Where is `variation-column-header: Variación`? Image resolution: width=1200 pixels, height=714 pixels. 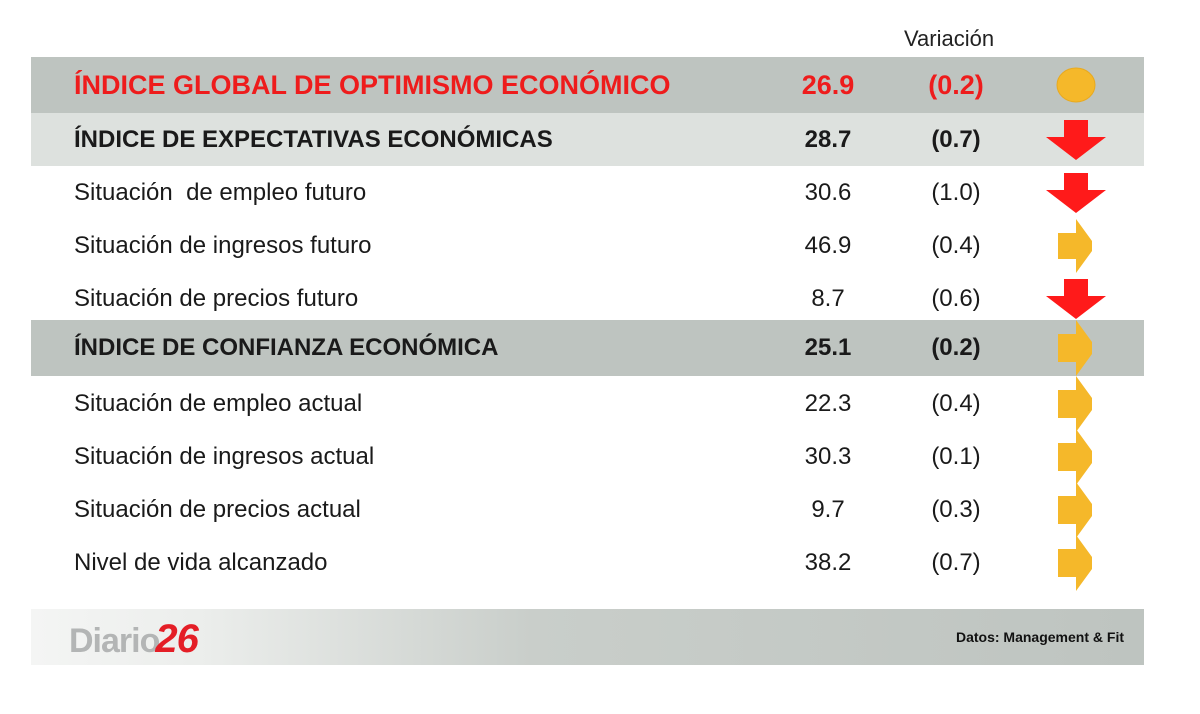
variation-column-header: Variación is located at coordinates (949, 38).